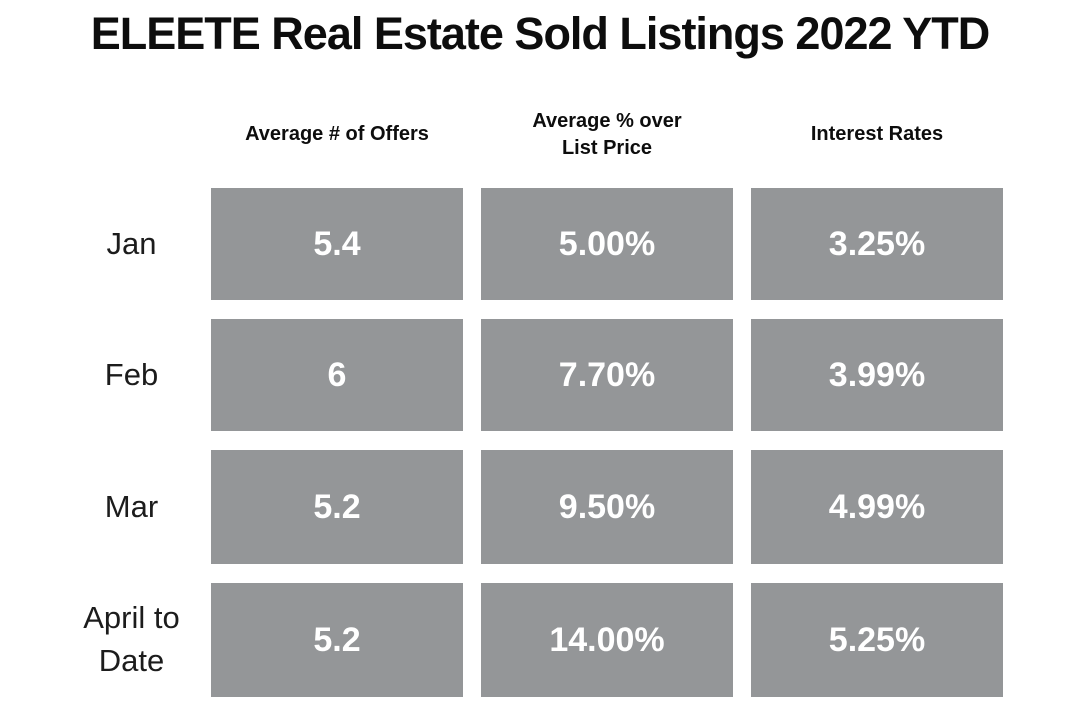 The image size is (1080, 708). What do you see at coordinates (877, 375) in the screenshot?
I see `table-cell-feb-interest-rate: 3.99%` at bounding box center [877, 375].